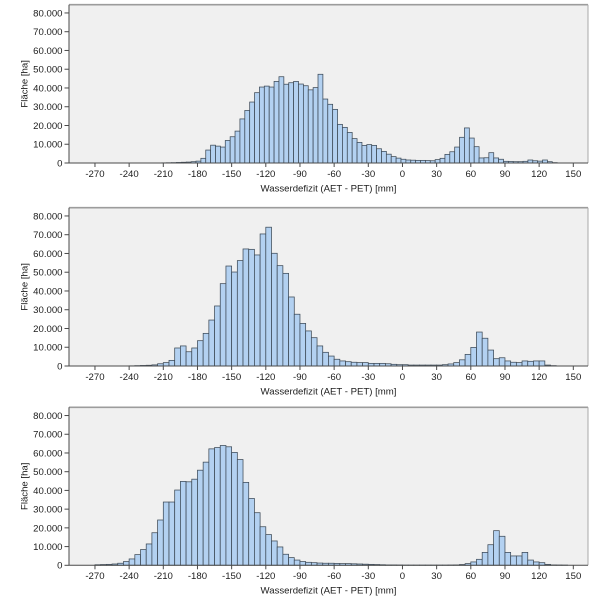 The height and width of the screenshot is (603, 600). Describe the element at coordinates (402, 377) in the screenshot. I see `x-tick-label: 0` at that location.